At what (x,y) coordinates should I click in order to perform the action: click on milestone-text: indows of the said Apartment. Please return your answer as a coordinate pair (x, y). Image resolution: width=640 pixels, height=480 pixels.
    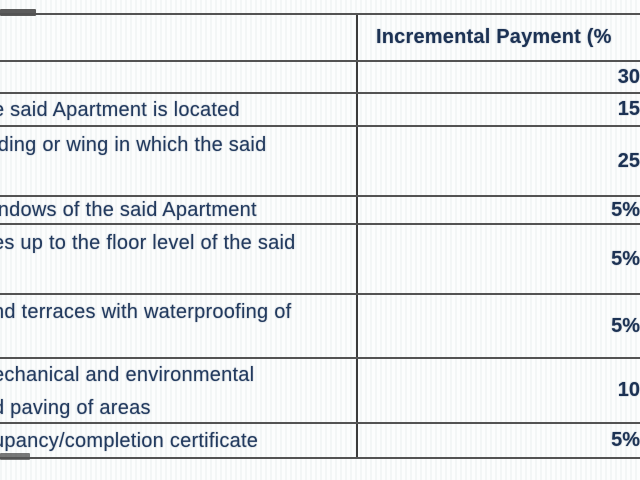
    Looking at the image, I should click on (128, 210).